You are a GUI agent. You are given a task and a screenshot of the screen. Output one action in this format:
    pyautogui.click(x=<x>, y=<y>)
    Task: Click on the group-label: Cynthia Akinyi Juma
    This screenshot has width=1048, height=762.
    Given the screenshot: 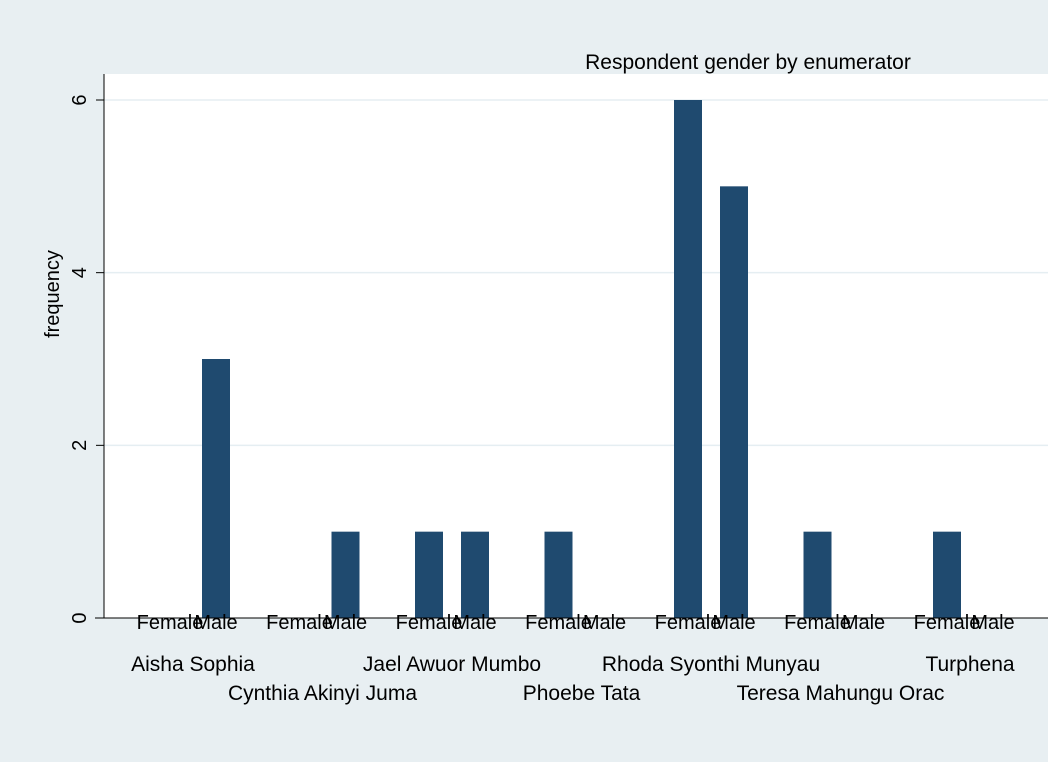 What is the action you would take?
    pyautogui.click(x=322, y=693)
    